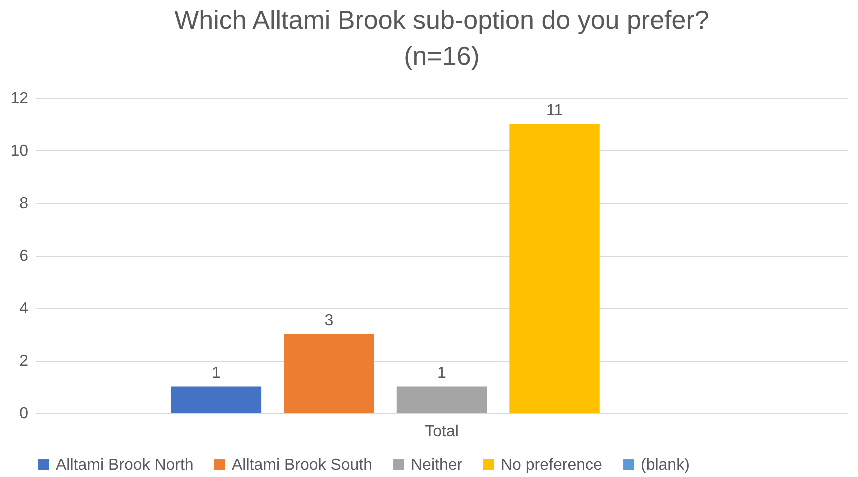 This screenshot has width=858, height=477. Describe the element at coordinates (19, 99) in the screenshot. I see `y-tick-label: 12` at that location.